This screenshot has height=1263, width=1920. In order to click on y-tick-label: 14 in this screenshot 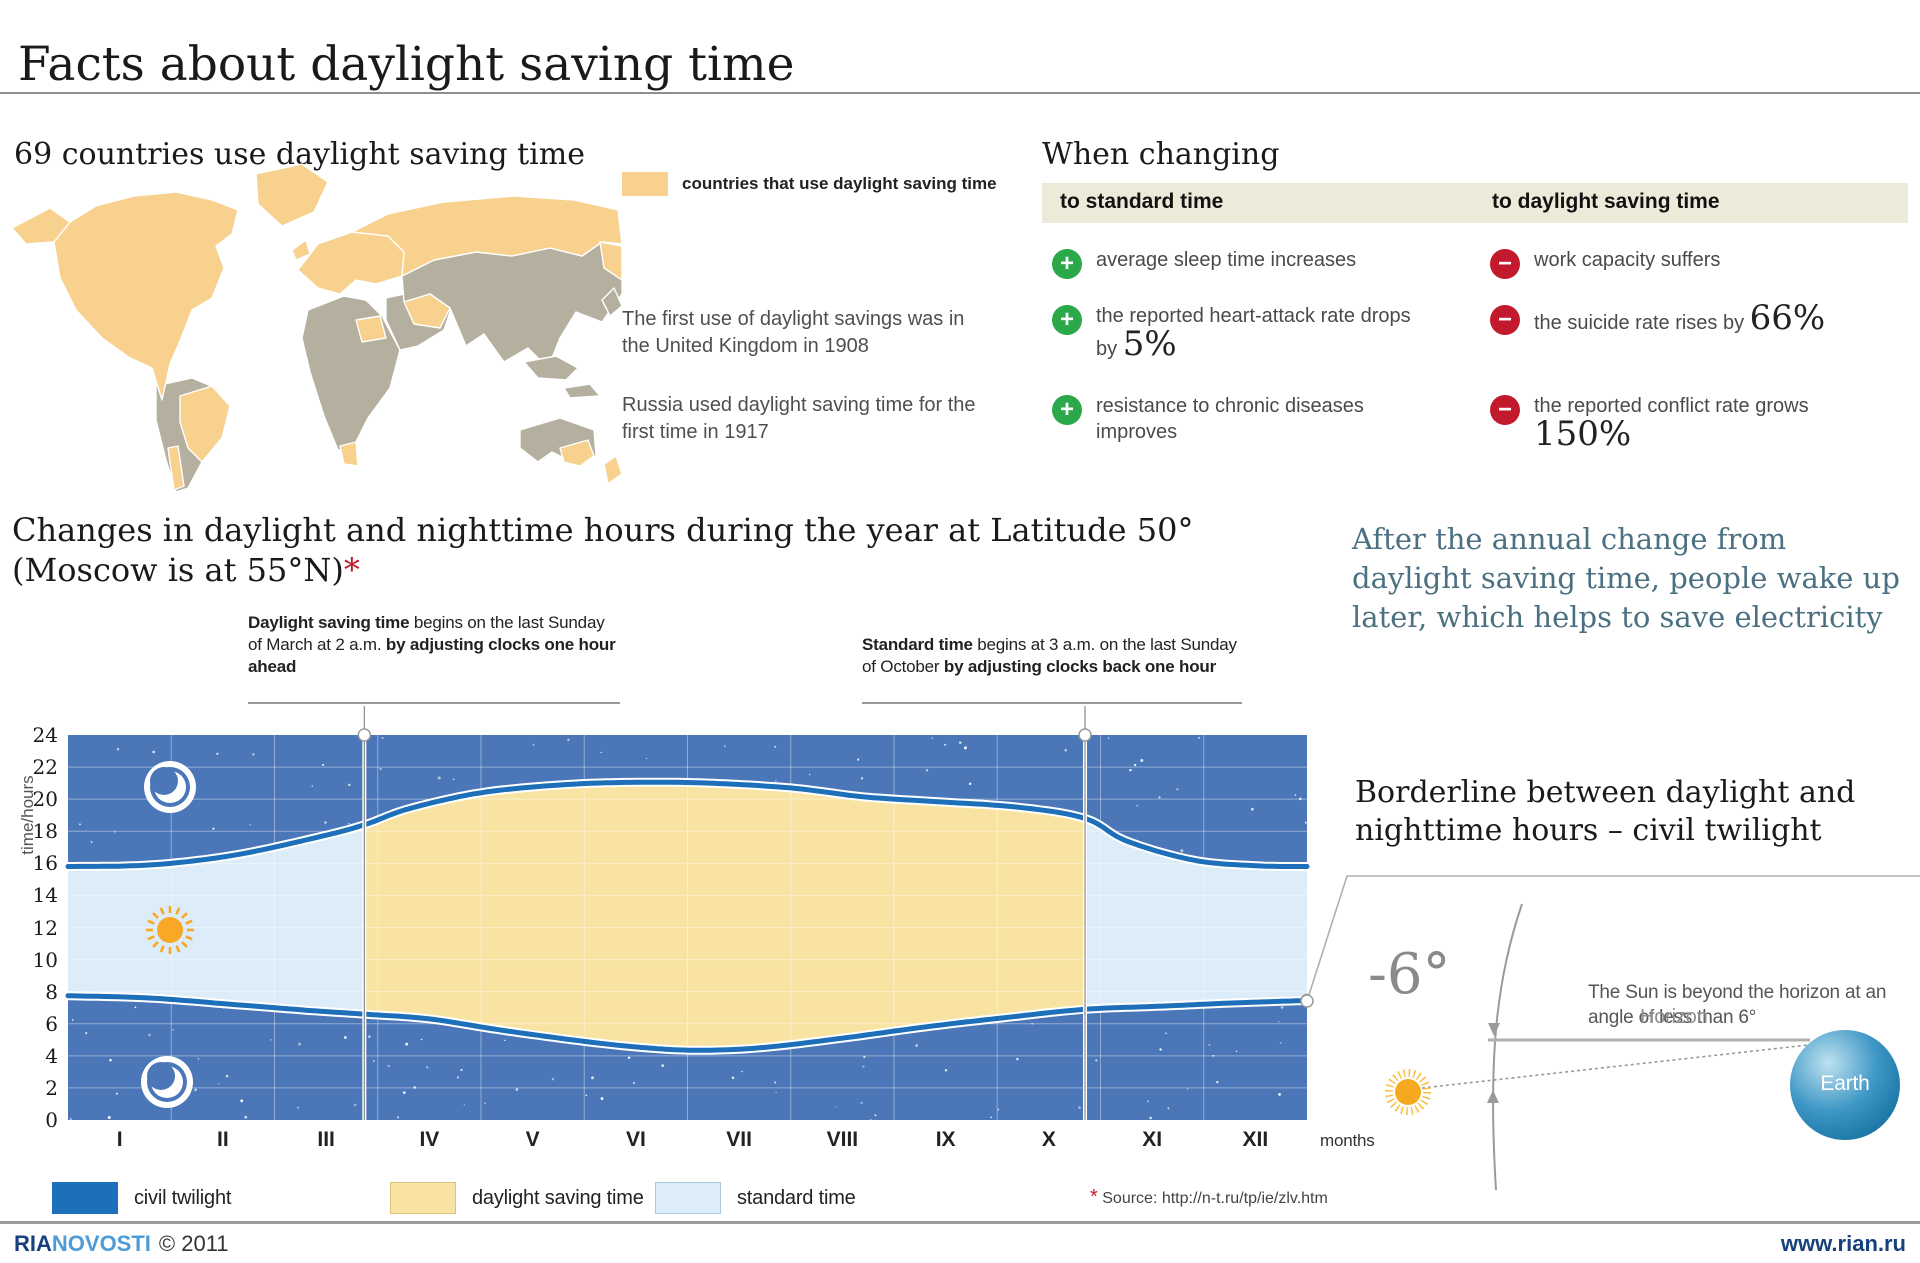, I will do `click(45, 895)`.